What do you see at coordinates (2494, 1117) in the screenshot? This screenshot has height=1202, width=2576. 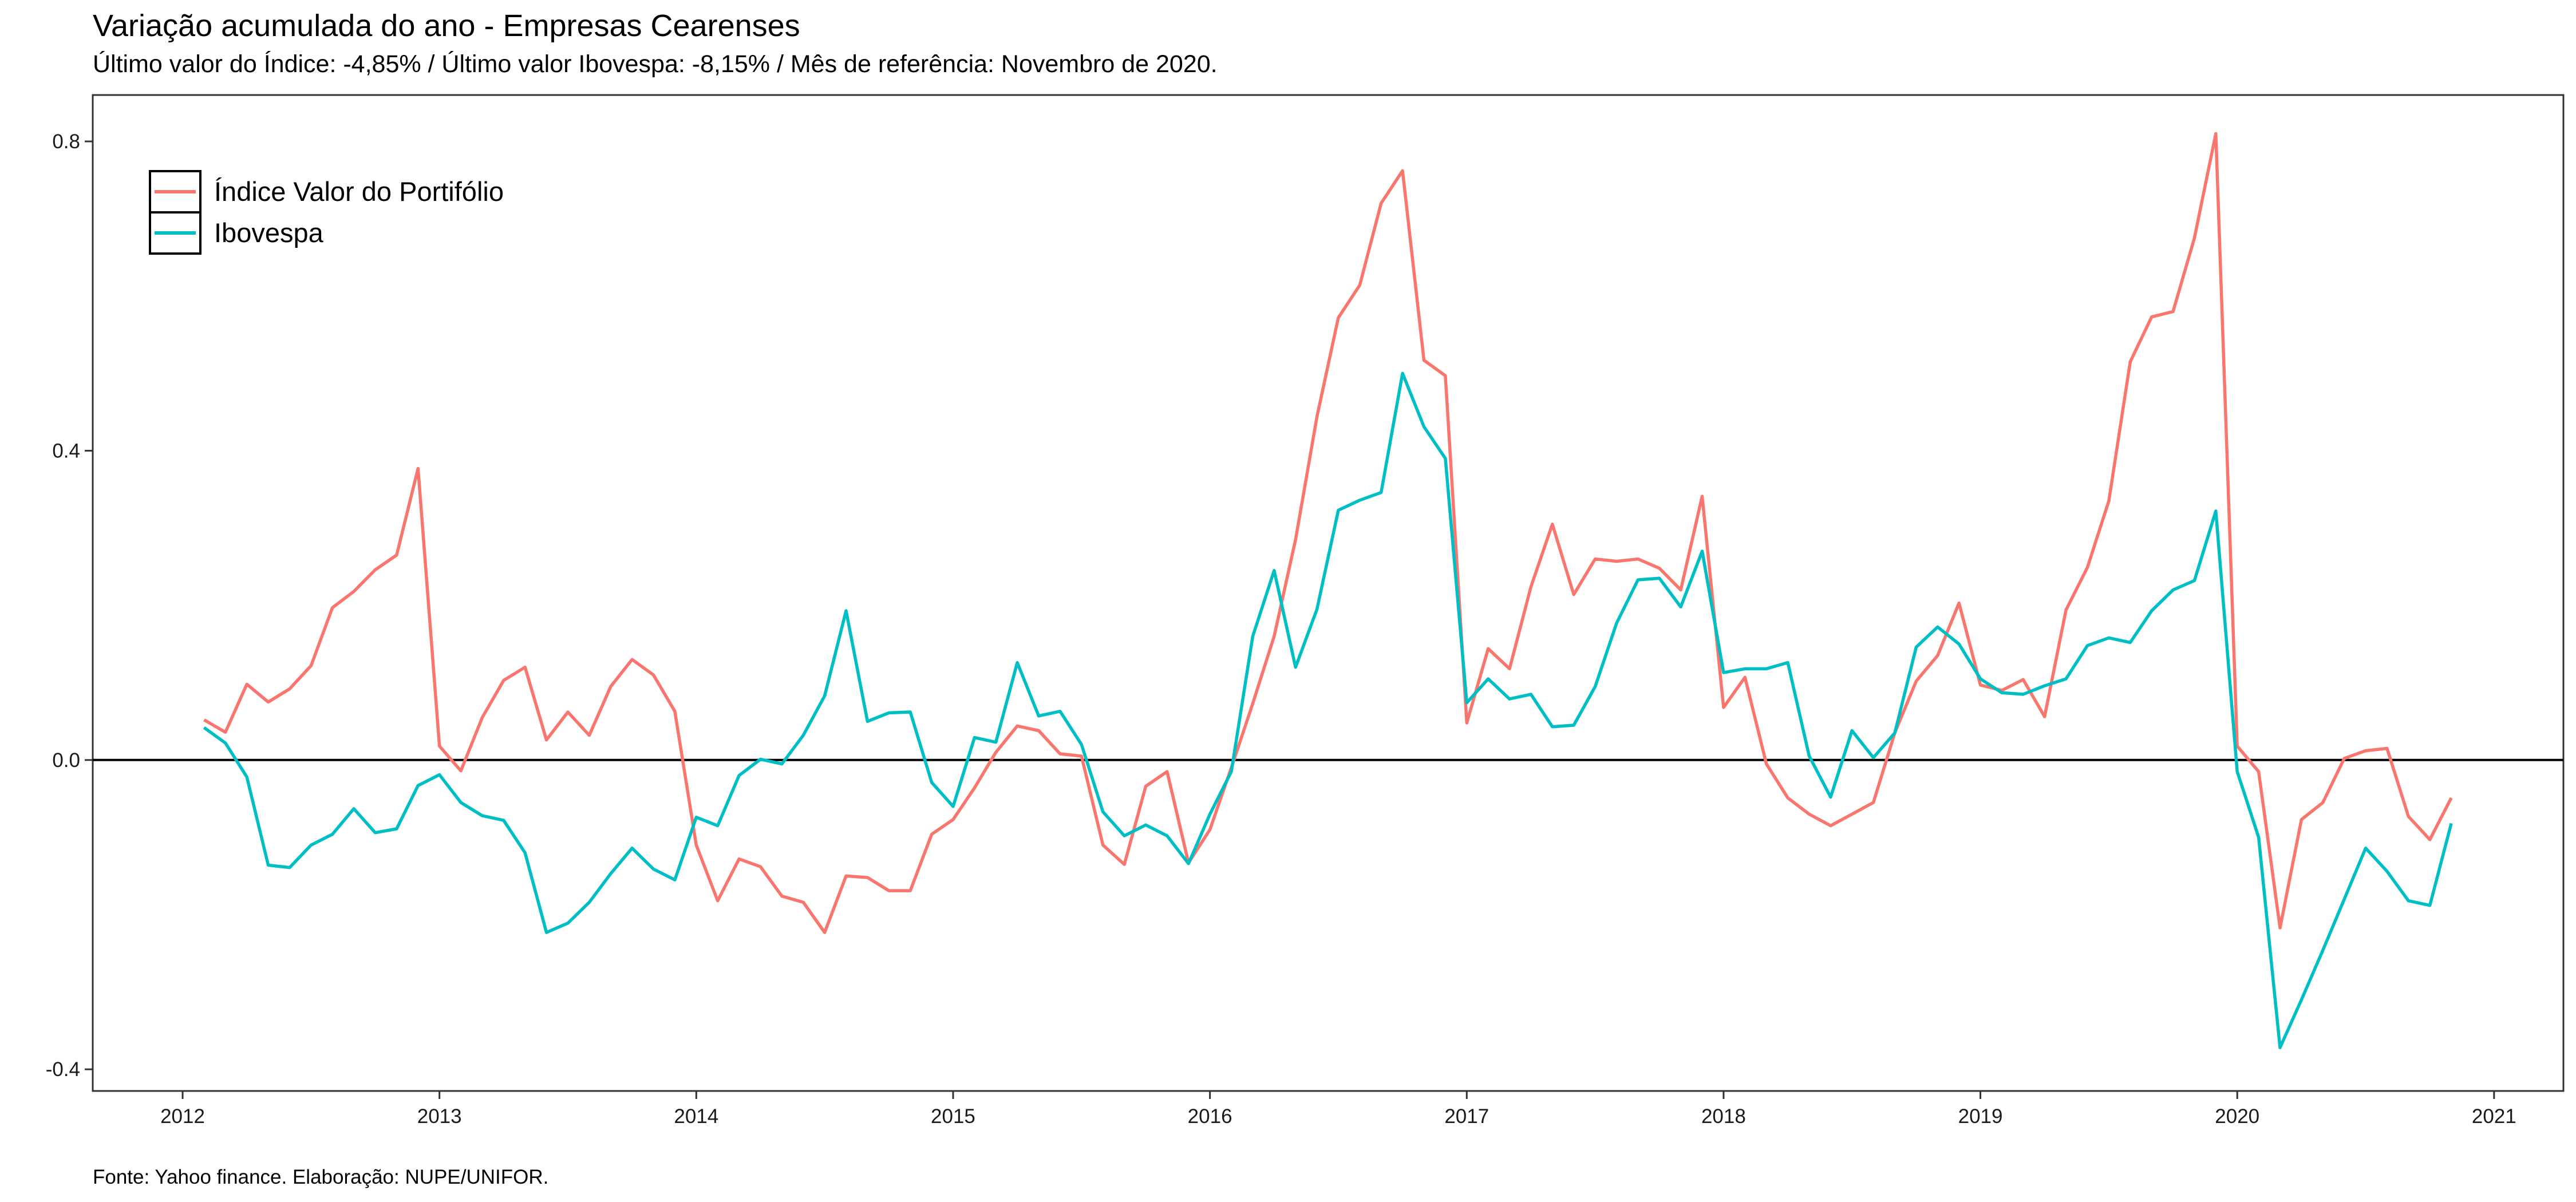 I see `x-tick-label: 2021` at bounding box center [2494, 1117].